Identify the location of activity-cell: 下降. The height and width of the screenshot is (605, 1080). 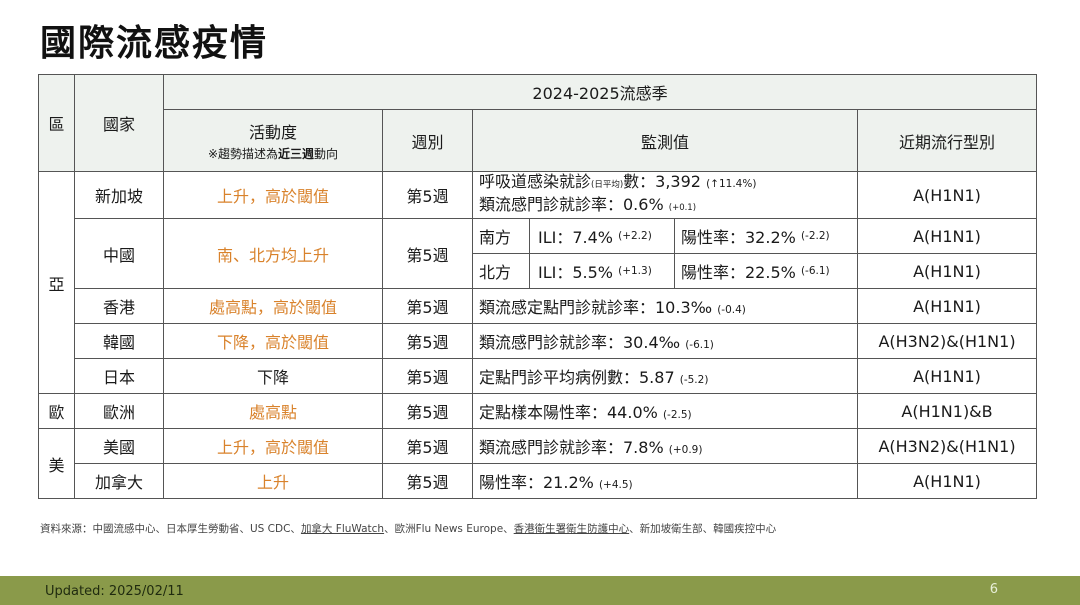
(273, 376).